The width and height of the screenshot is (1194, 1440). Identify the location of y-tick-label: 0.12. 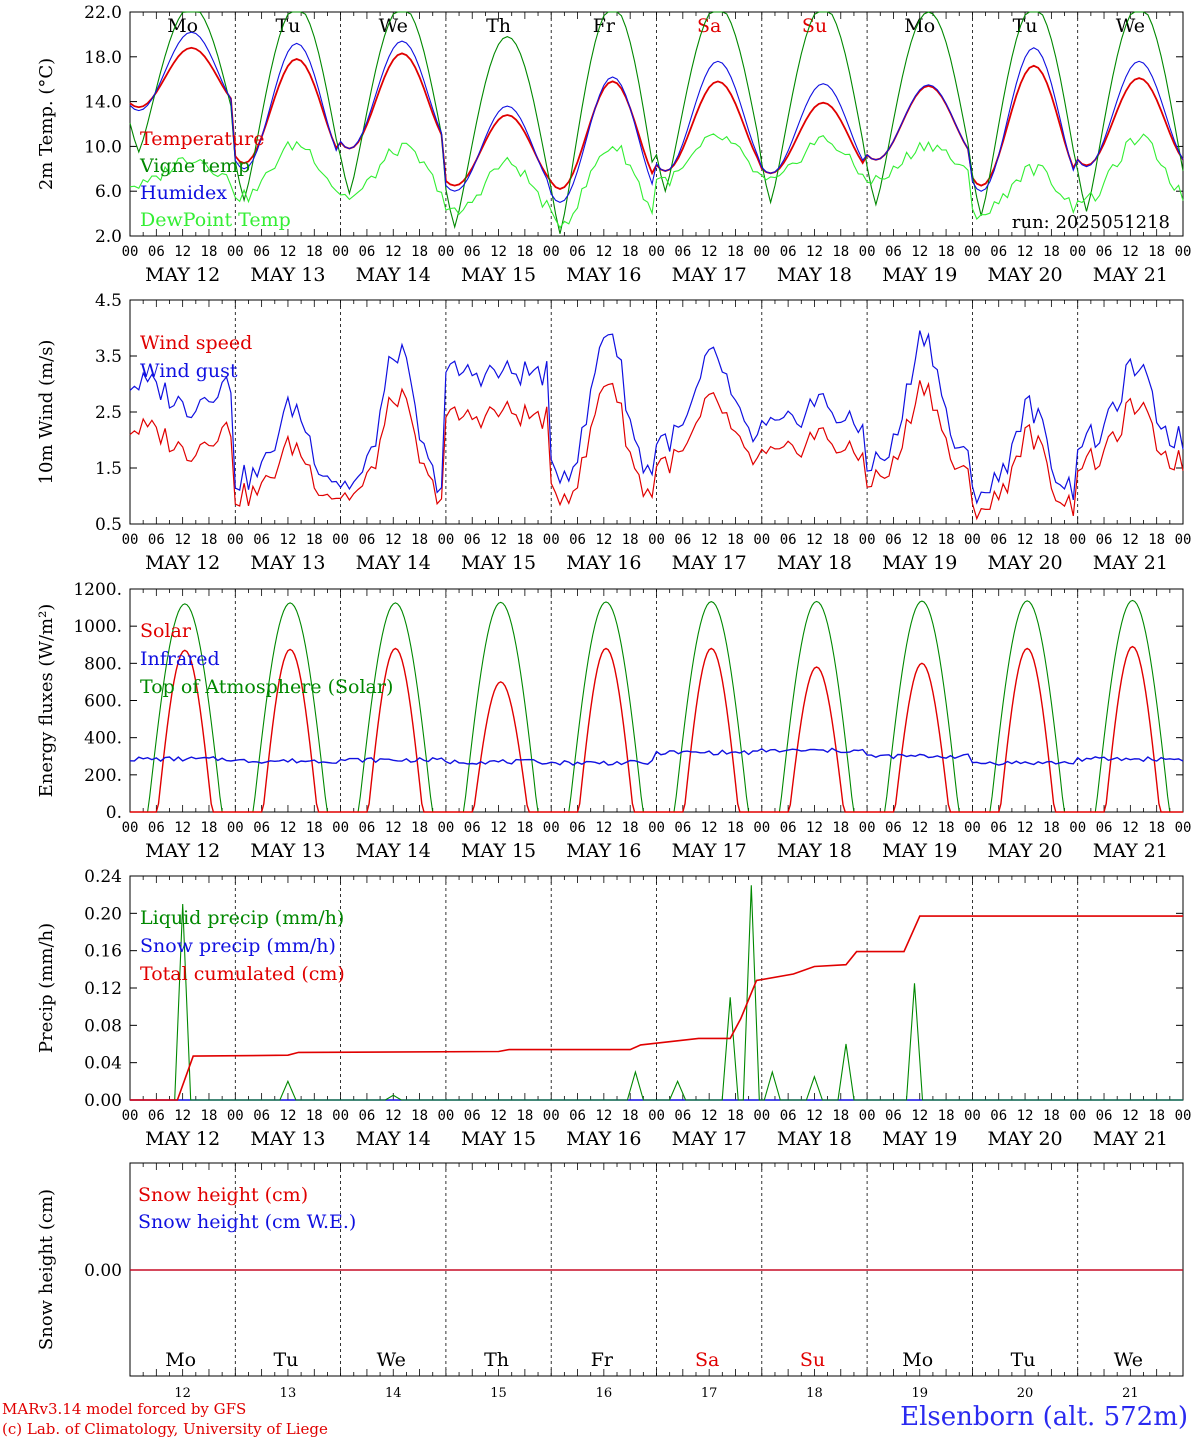
(103, 989).